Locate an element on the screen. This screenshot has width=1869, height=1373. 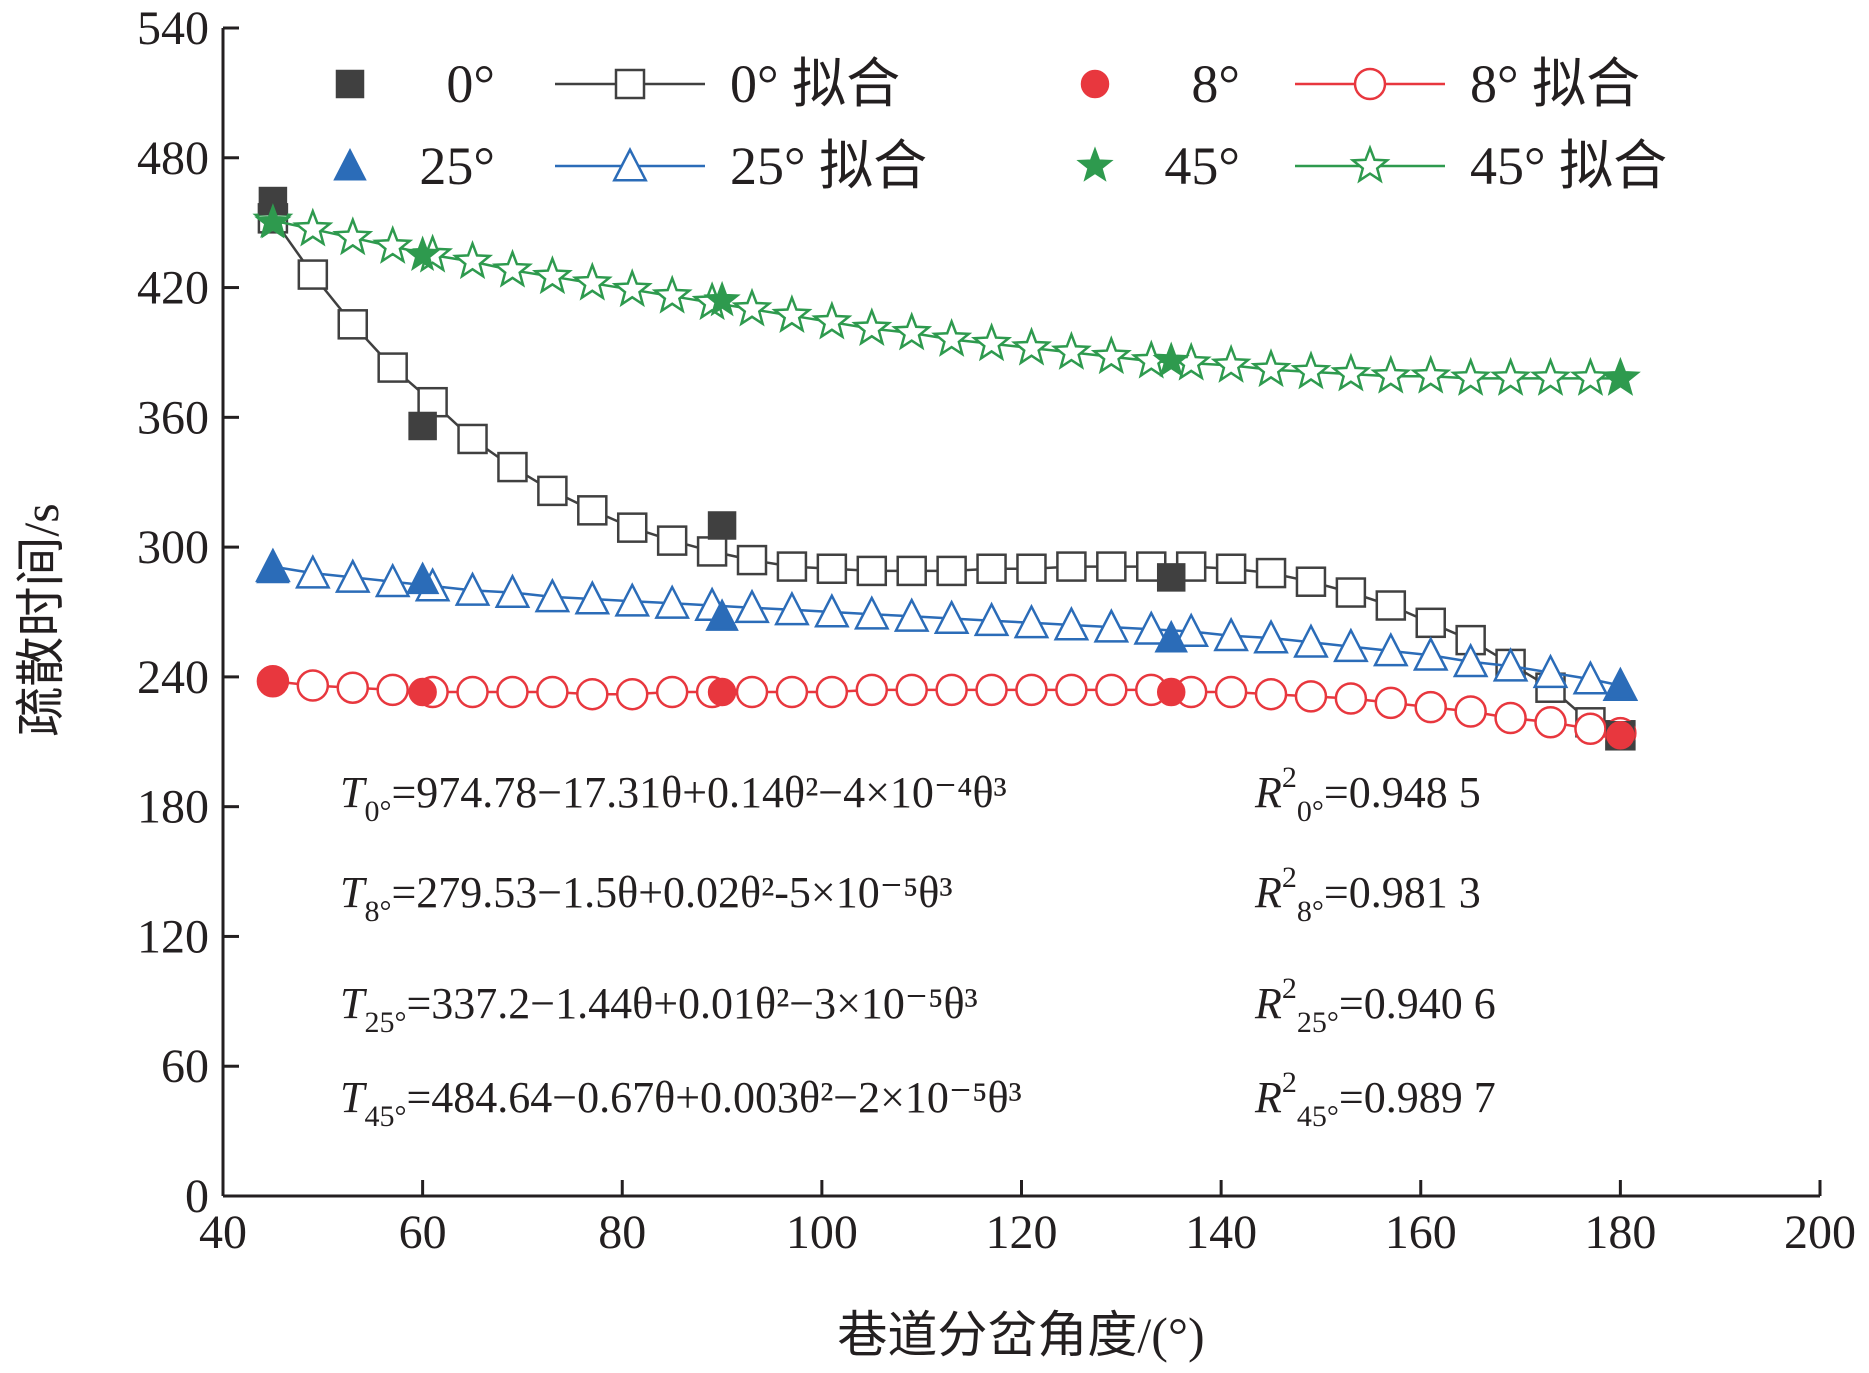
y-tick-label: 480 is located at coordinates (173, 158).